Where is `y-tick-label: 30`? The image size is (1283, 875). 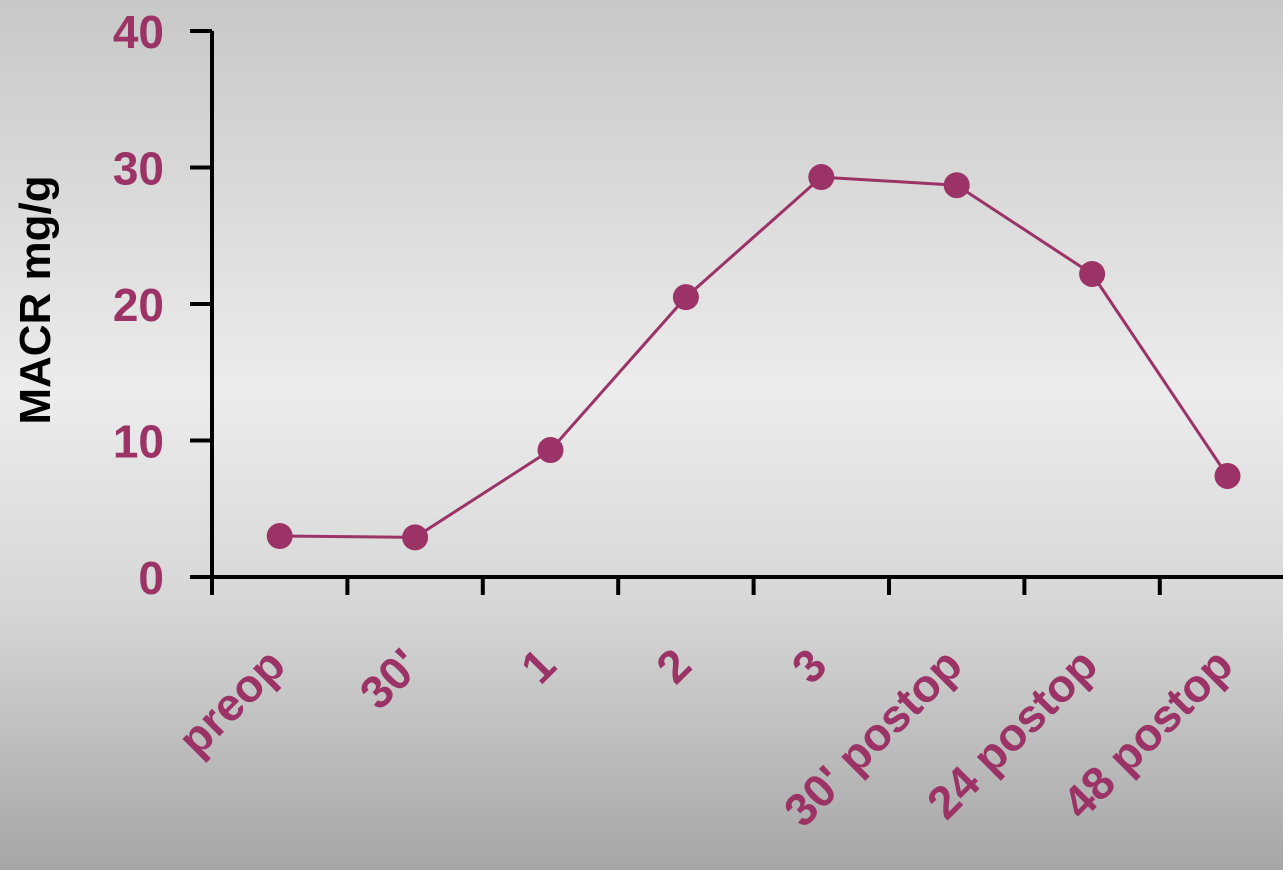
y-tick-label: 30 is located at coordinates (138, 169).